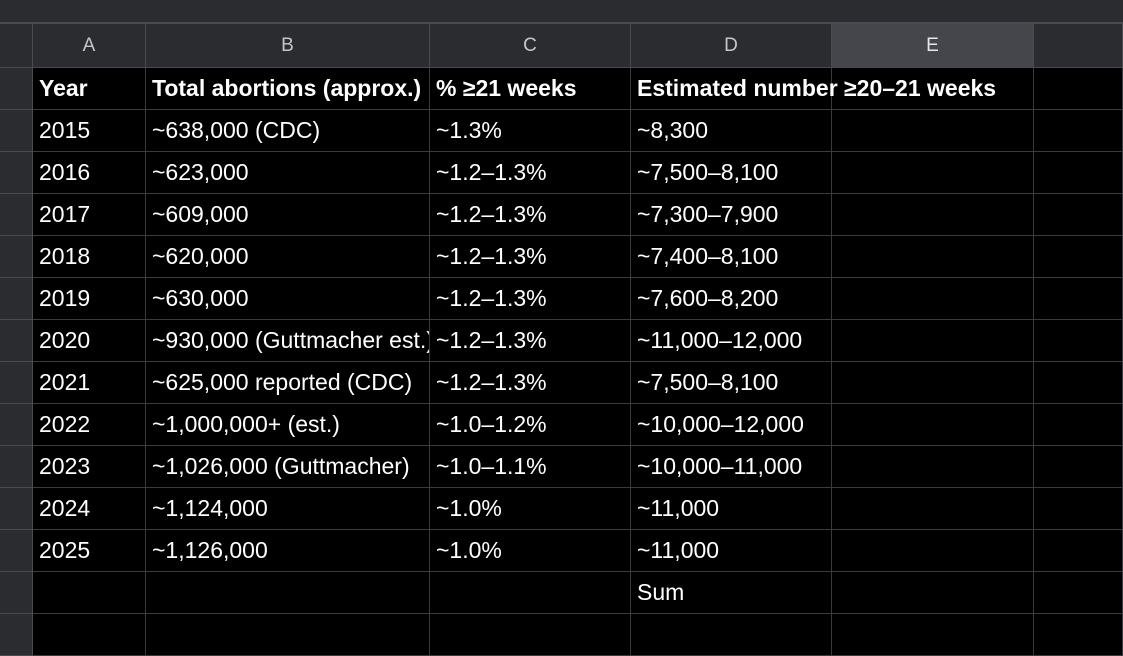 The image size is (1123, 656). Describe the element at coordinates (288, 341) in the screenshot. I see `table-cell: ~930,000 (Guttmacher est.)` at that location.